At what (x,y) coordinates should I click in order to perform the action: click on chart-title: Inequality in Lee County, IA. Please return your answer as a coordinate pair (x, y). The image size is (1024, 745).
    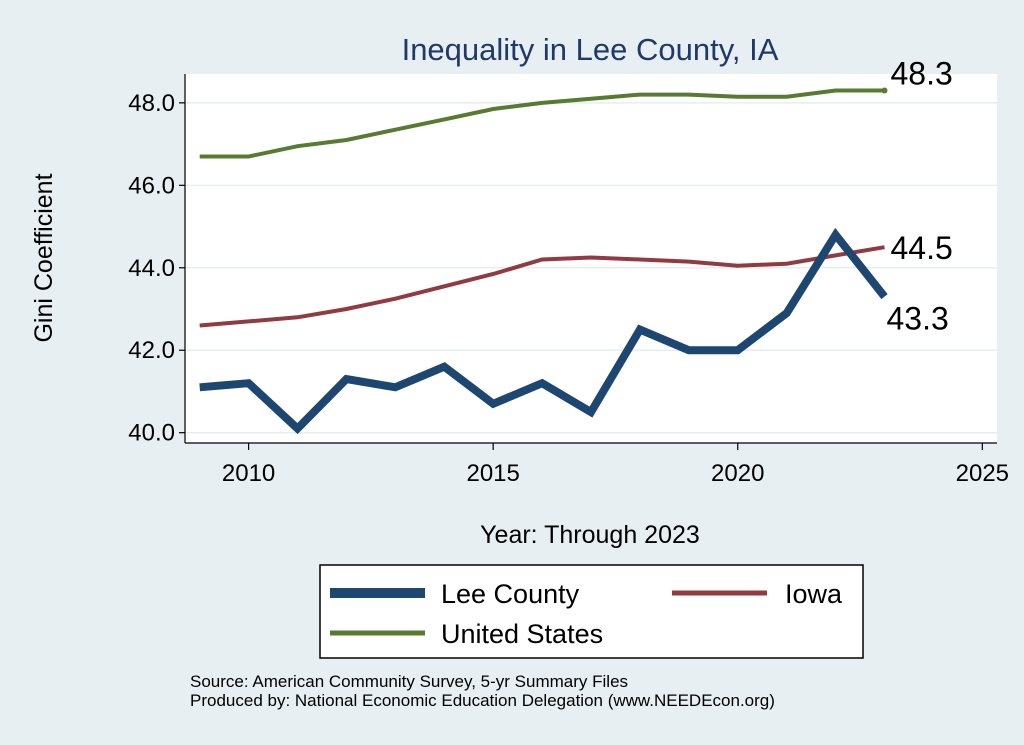
    Looking at the image, I should click on (590, 49).